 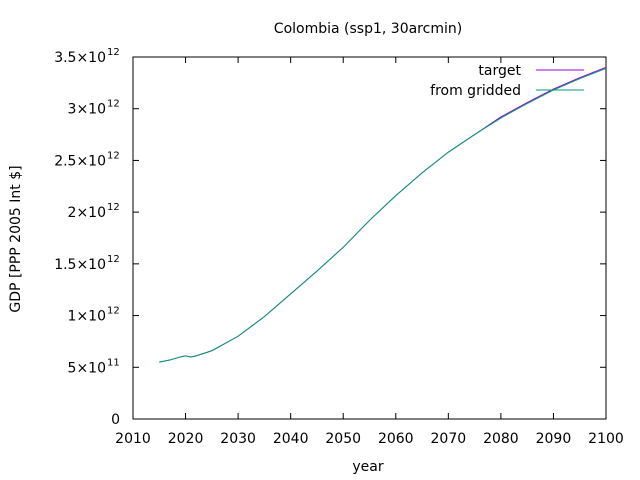 I want to click on y-tick-label: 2×10, so click(x=87, y=213).